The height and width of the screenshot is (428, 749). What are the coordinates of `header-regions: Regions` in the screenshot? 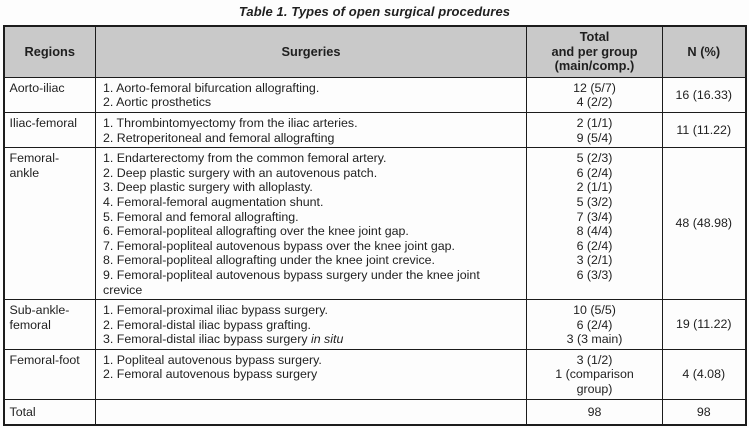 It's located at (49, 51).